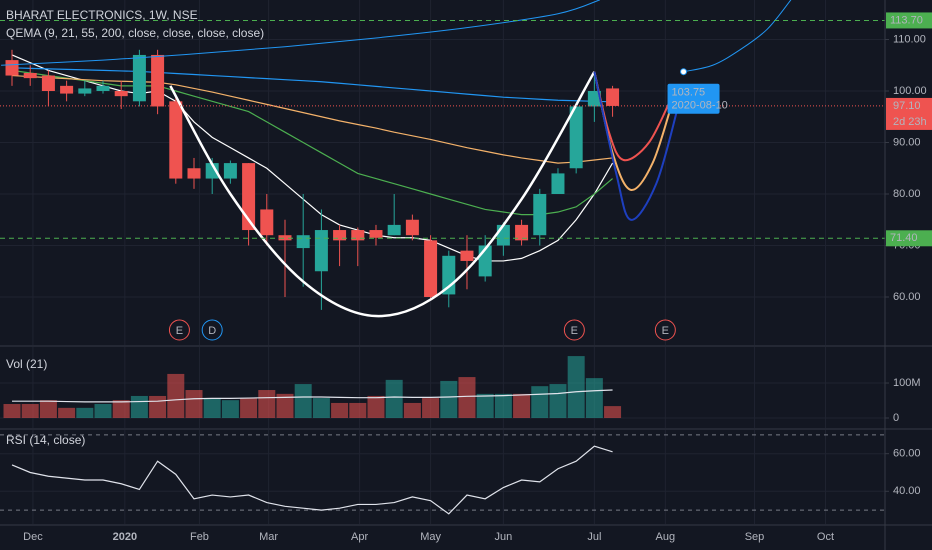 This screenshot has height=550, width=932. What do you see at coordinates (503, 537) in the screenshot?
I see `x-tick-label: Jun` at bounding box center [503, 537].